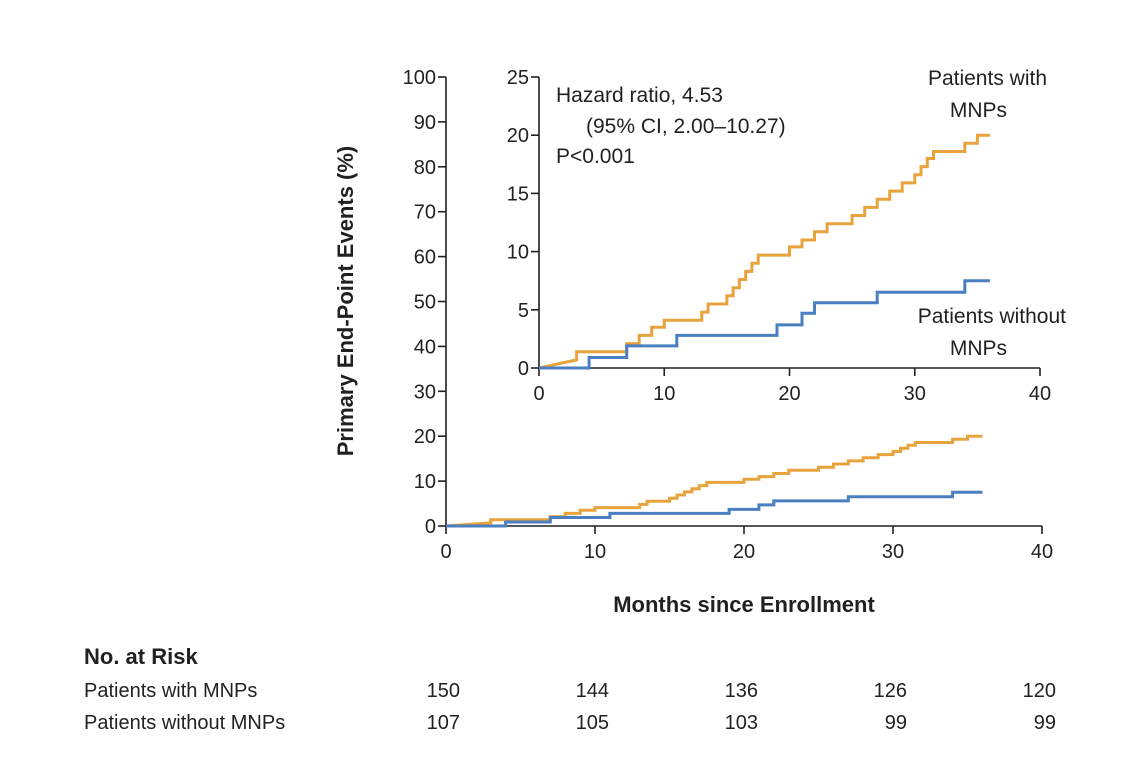  I want to click on inset-y-tick-label: 20, so click(518, 136).